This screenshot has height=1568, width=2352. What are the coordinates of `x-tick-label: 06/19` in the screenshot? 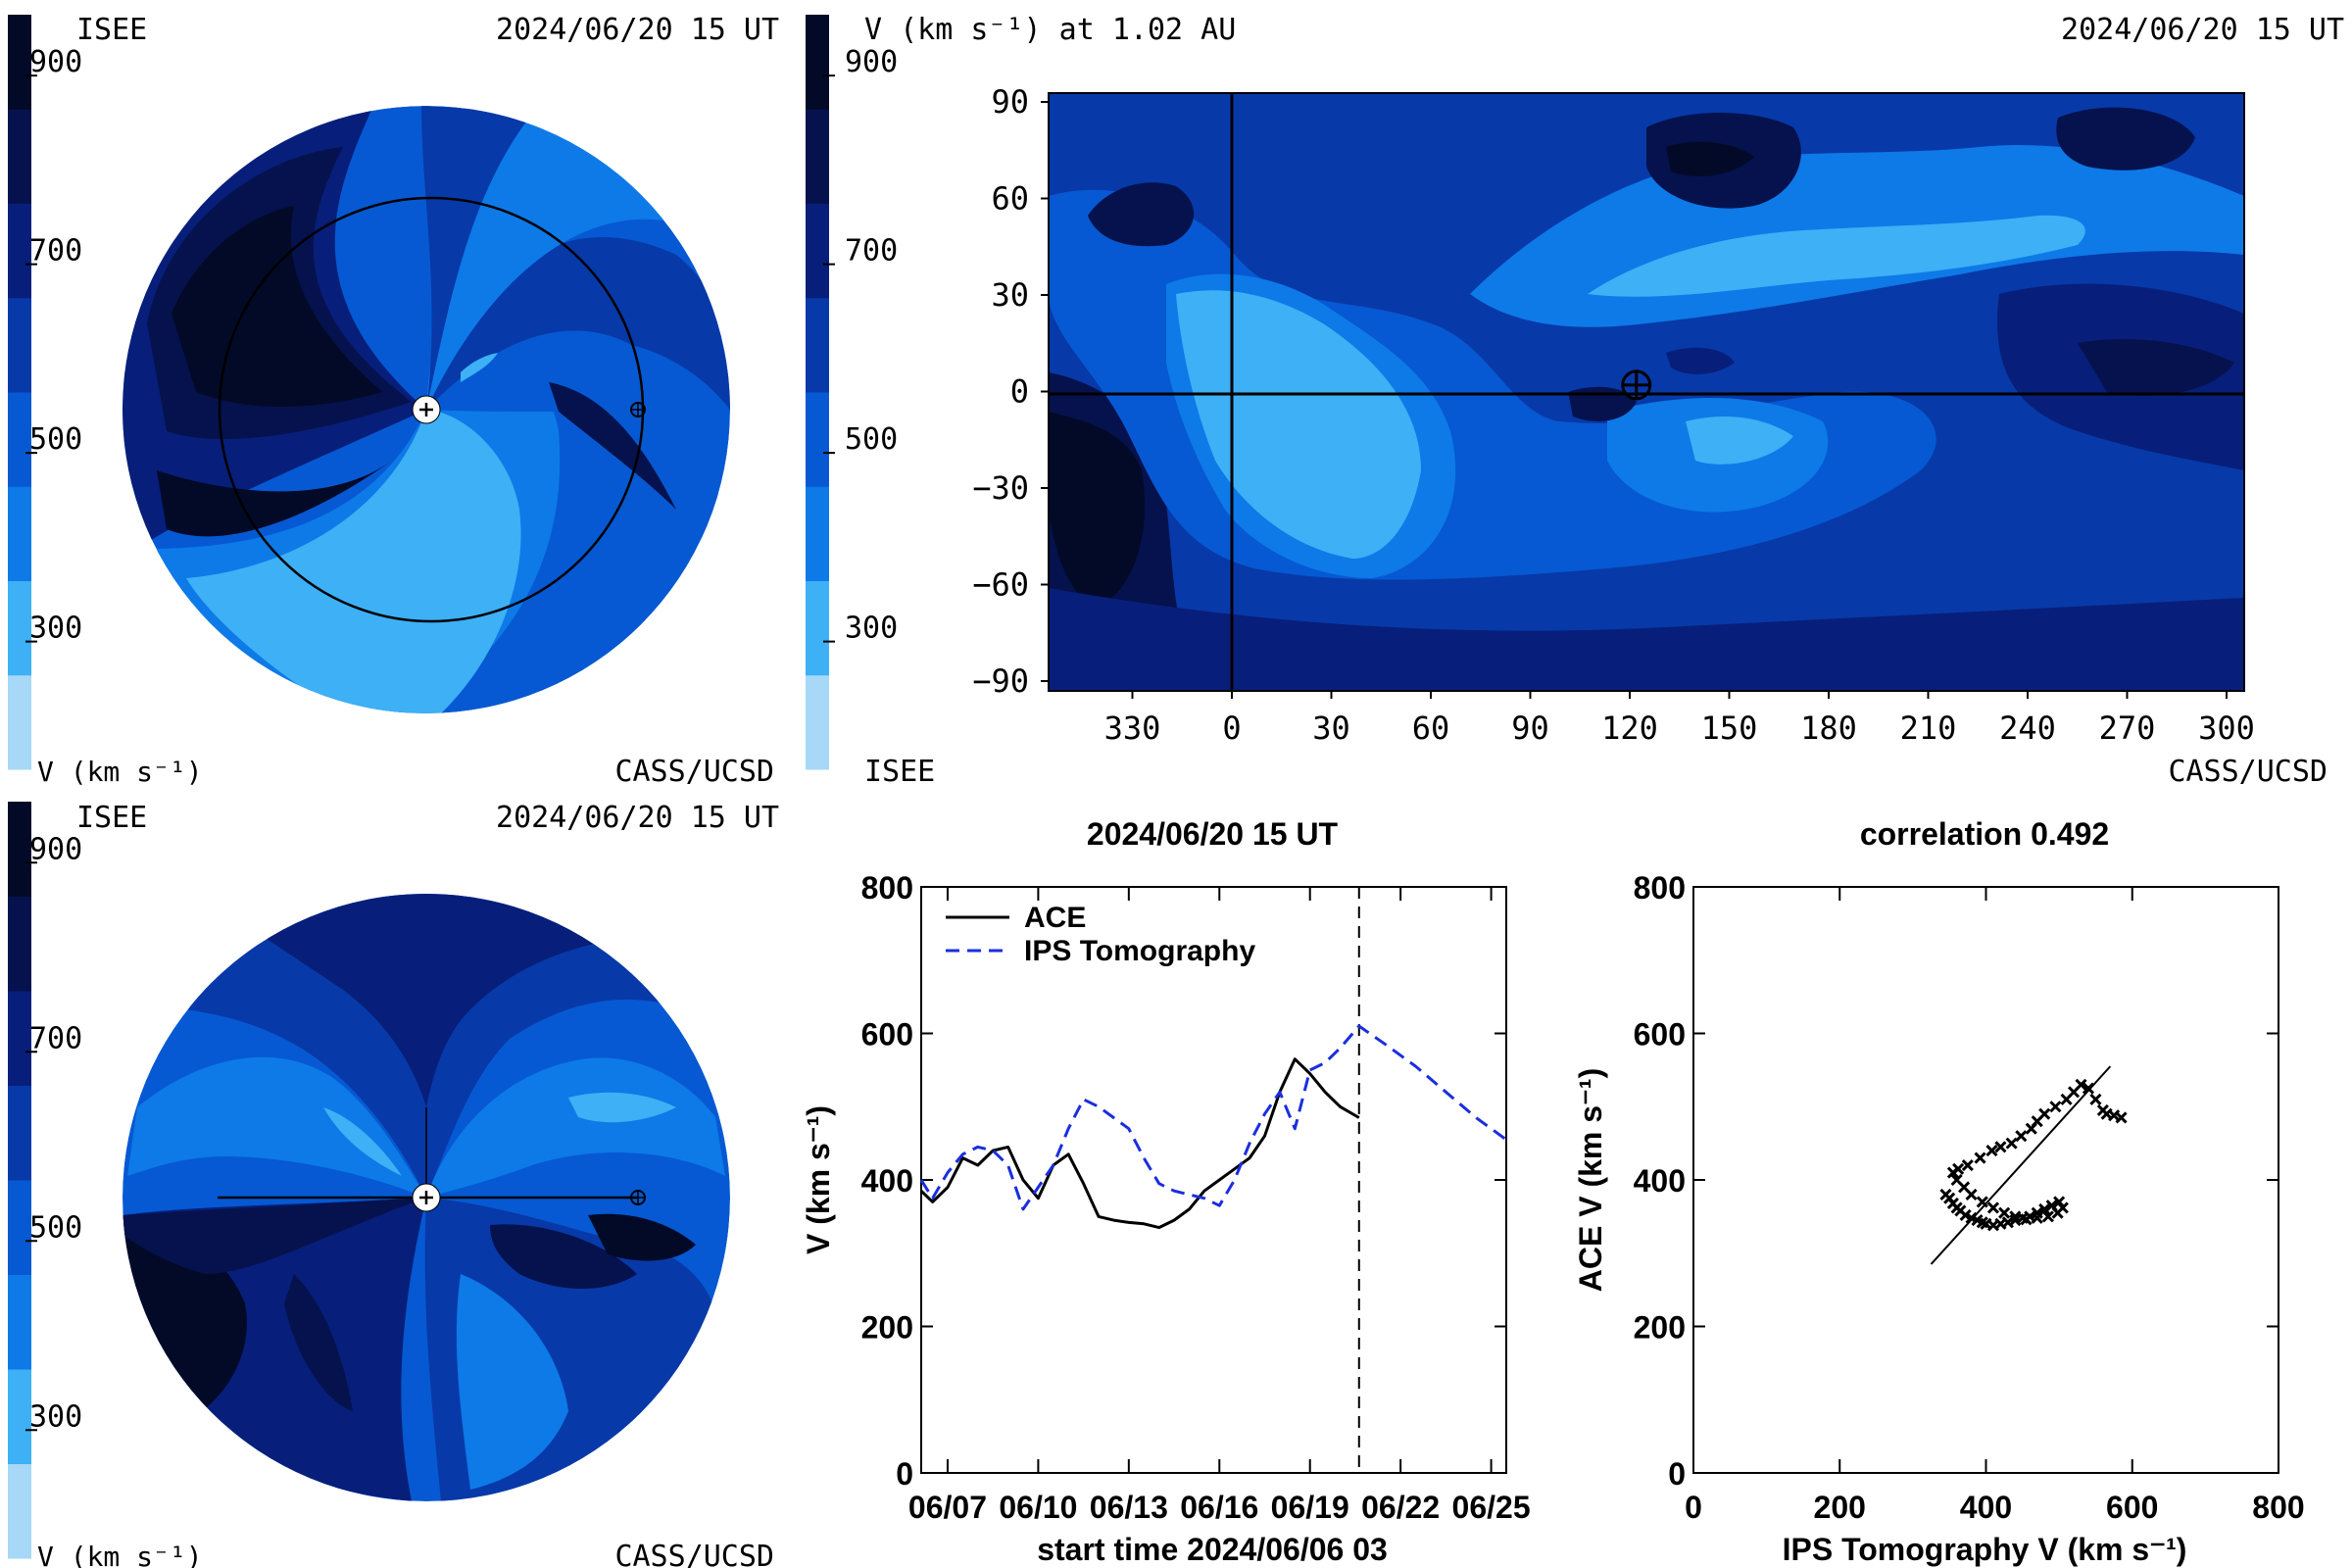 It's located at (1310, 1507).